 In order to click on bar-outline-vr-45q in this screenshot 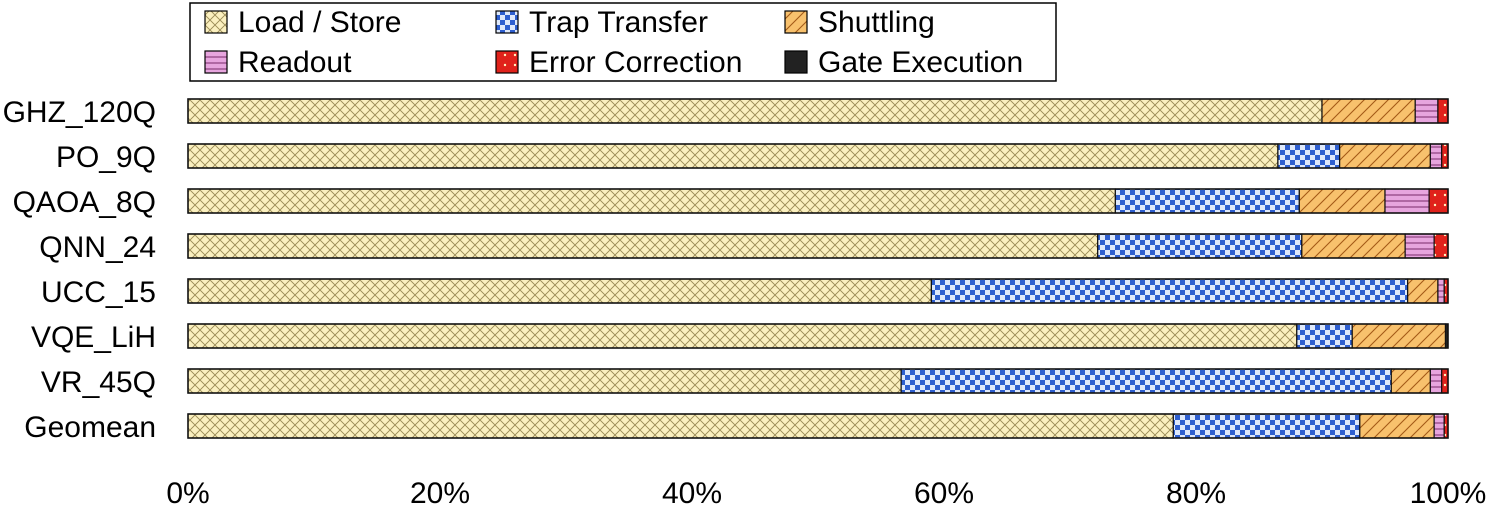, I will do `click(818, 381)`.